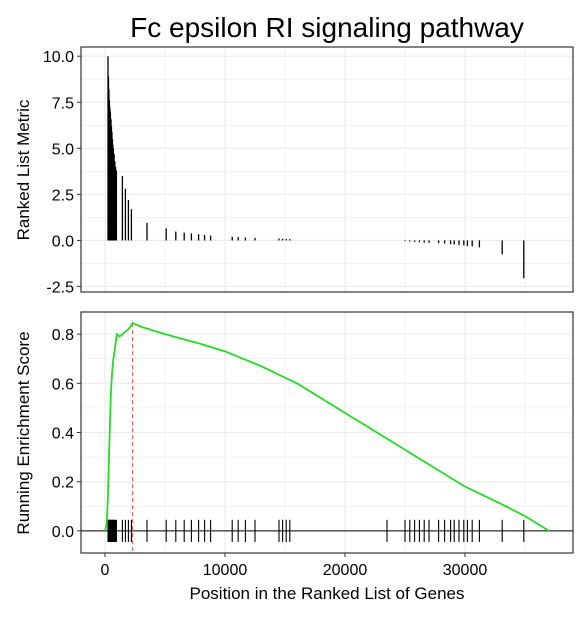  I want to click on running-es-y-tick-label: 0.0, so click(63, 532).